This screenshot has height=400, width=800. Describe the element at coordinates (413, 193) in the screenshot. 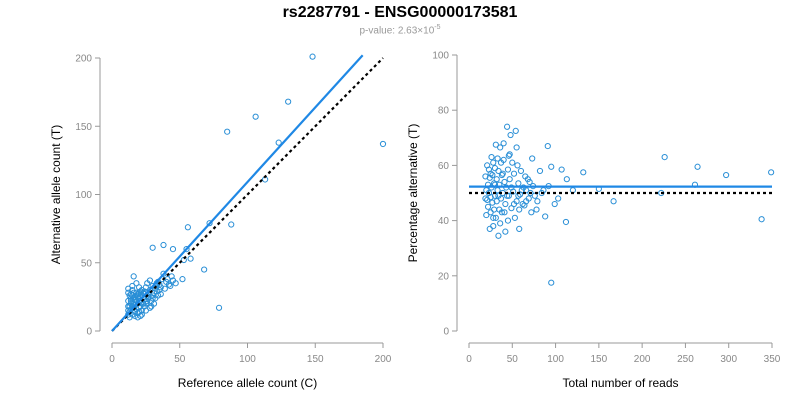

I see `right-y-axis-title: Percentage alternative (T)` at that location.